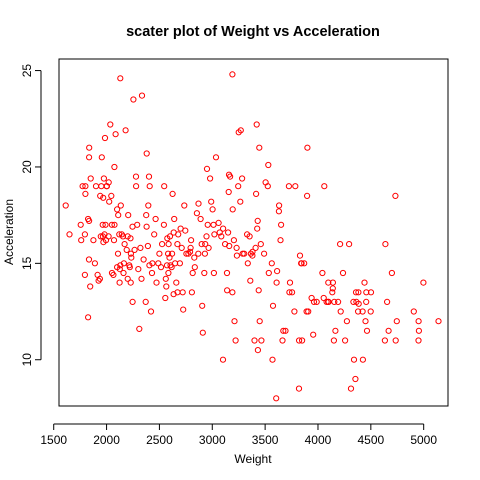  What do you see at coordinates (212, 440) in the screenshot?
I see `x-tick-label: 3000` at bounding box center [212, 440].